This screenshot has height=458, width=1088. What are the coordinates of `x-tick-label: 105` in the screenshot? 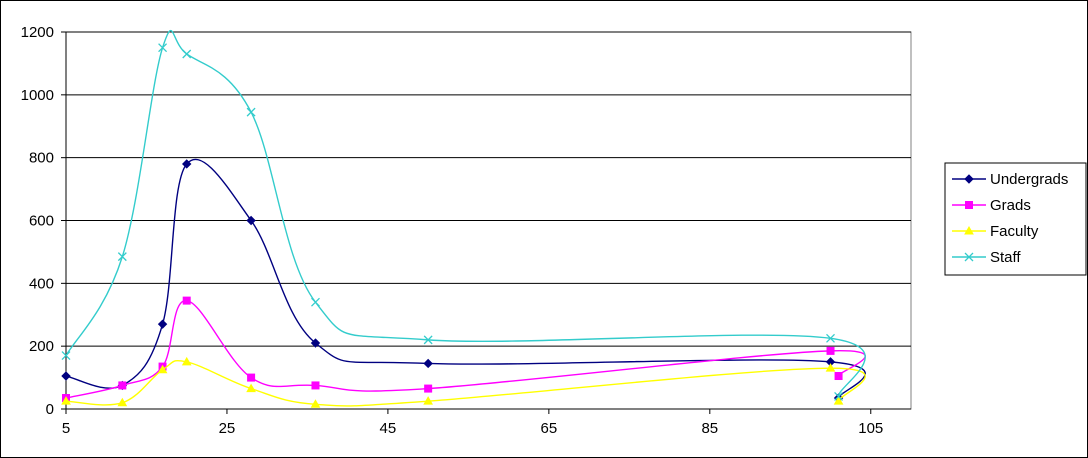 It's located at (870, 428).